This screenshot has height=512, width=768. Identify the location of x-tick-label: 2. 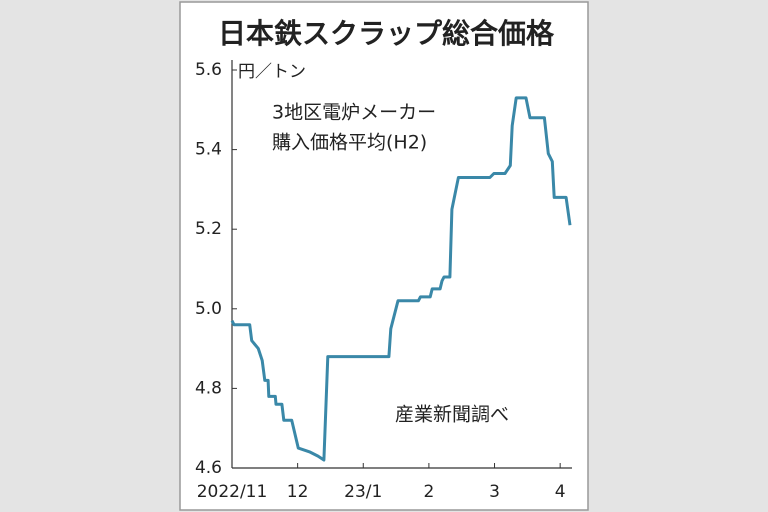
(428, 492).